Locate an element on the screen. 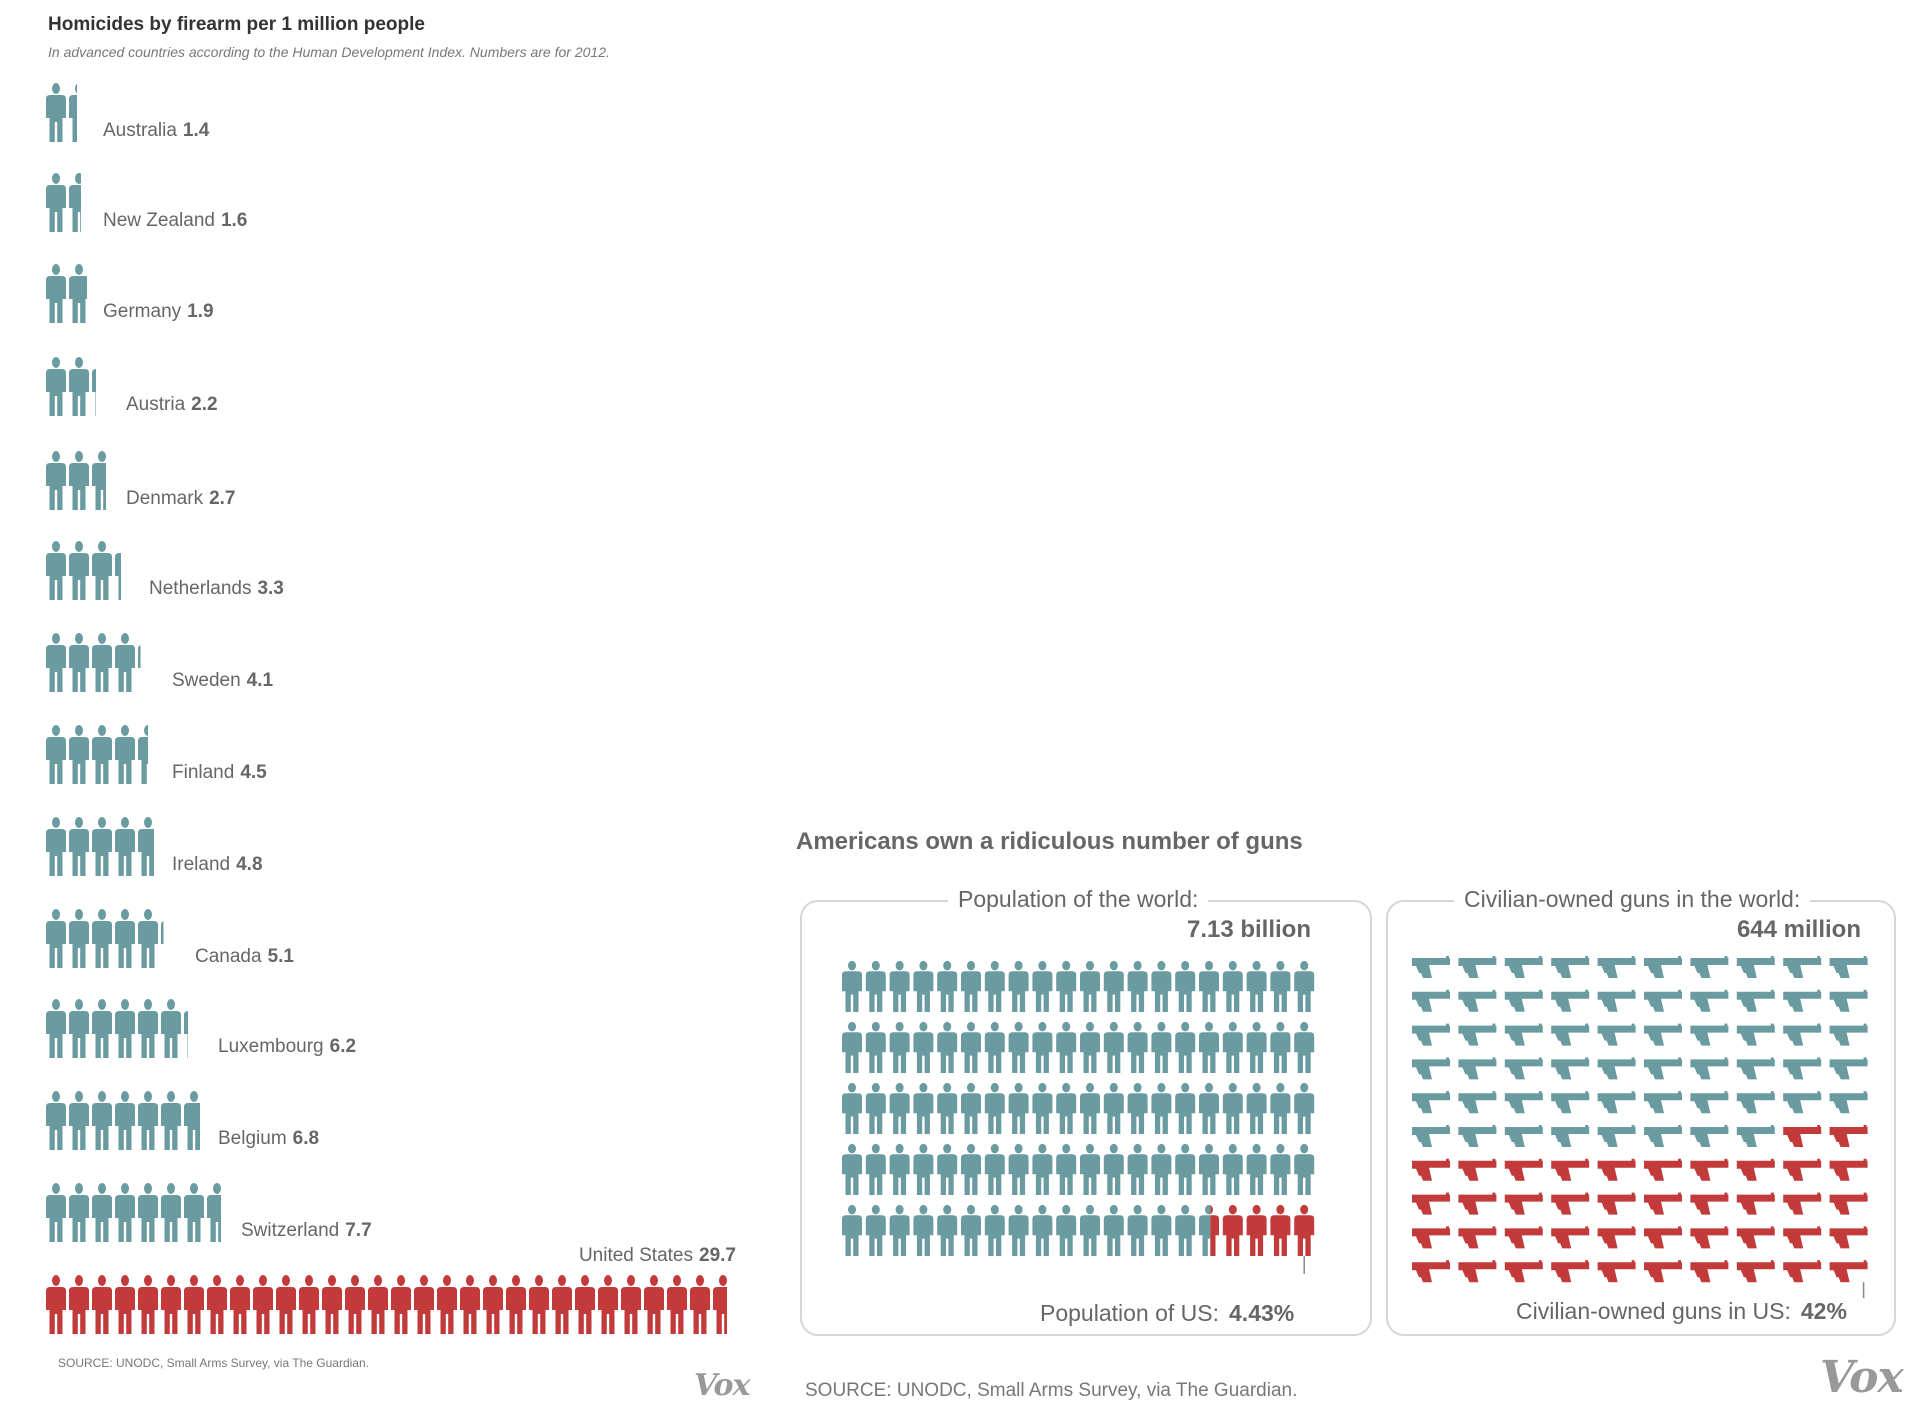 This screenshot has width=1912, height=1412. pictogram-row-finland is located at coordinates (97, 754).